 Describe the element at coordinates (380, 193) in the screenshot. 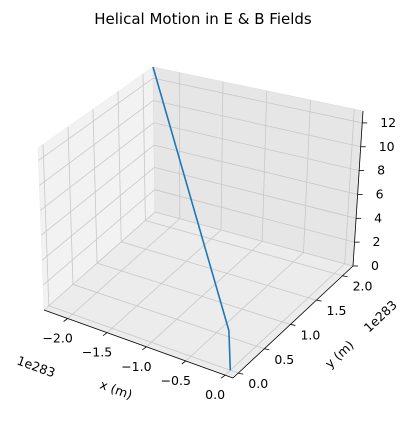

I see `z-tick-label: 6` at that location.